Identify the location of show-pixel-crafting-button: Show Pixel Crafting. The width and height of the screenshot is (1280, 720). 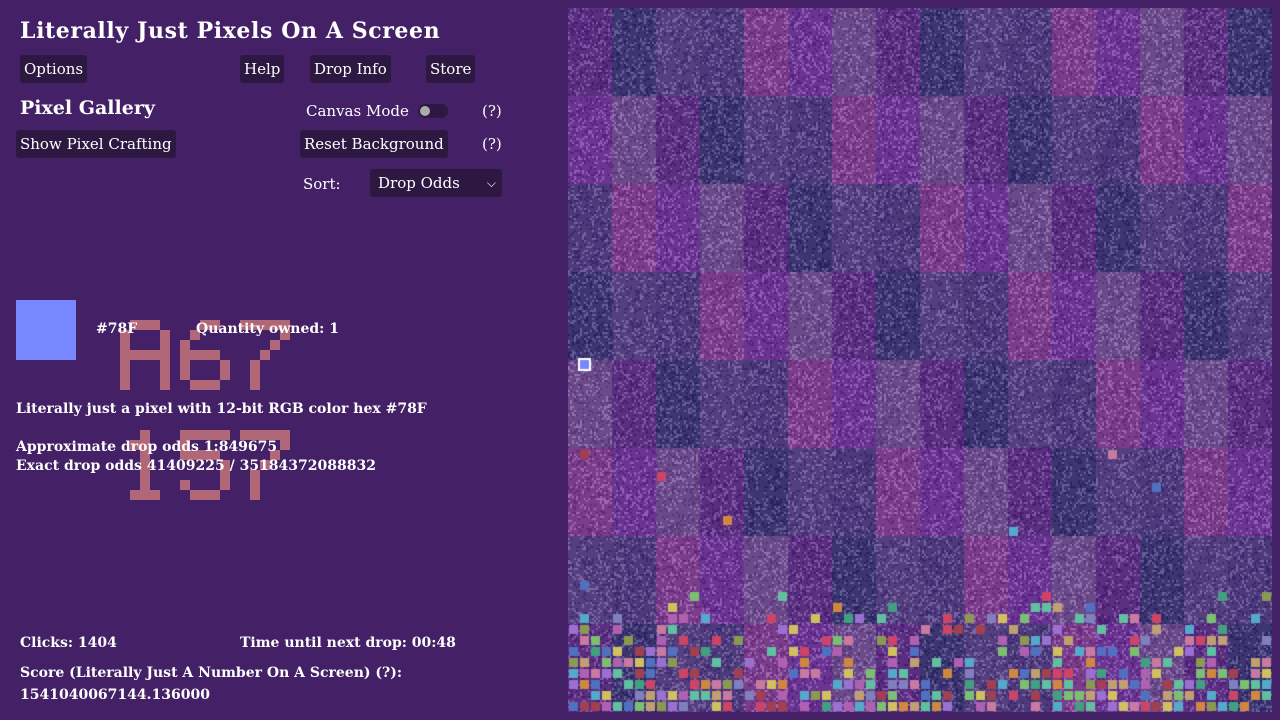
(96, 144).